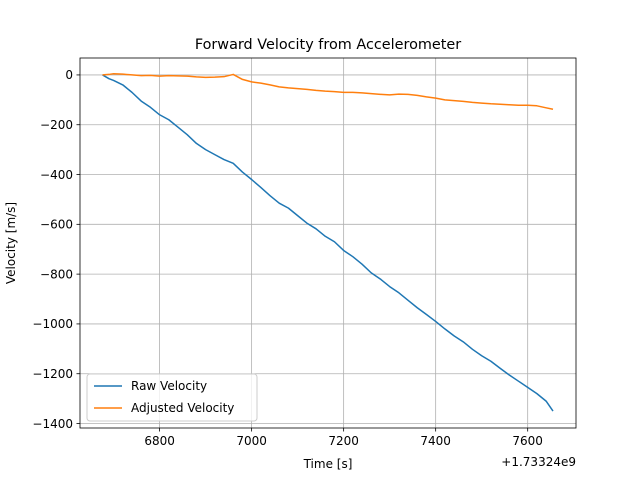 The width and height of the screenshot is (640, 480). Describe the element at coordinates (343, 441) in the screenshot. I see `x-tick-label: 7200` at that location.